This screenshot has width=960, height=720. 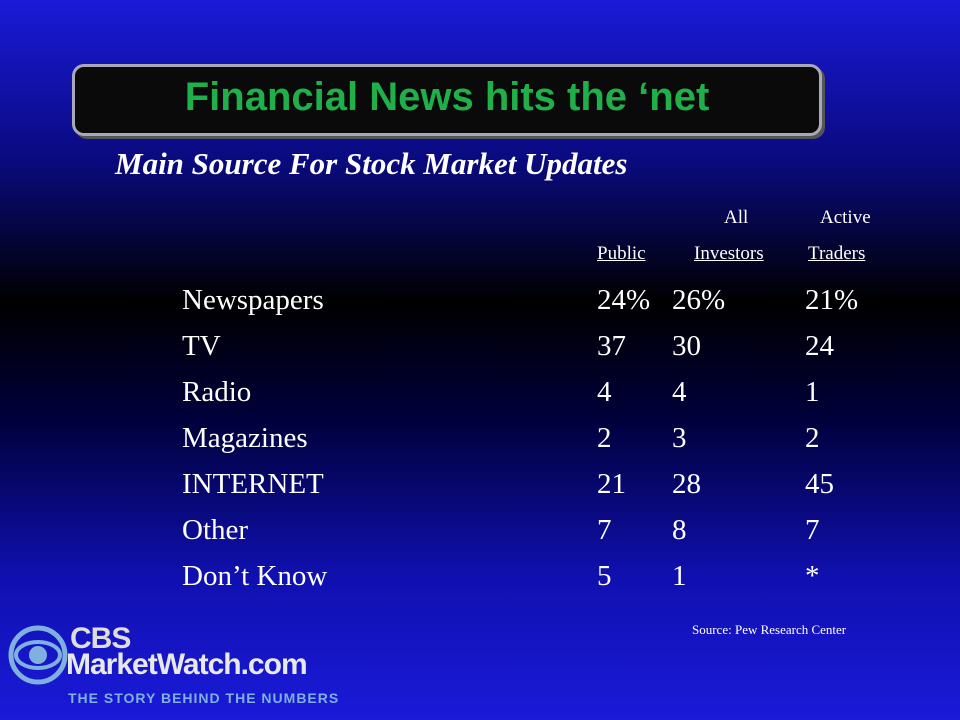 I want to click on row-label: TV, so click(x=201, y=346).